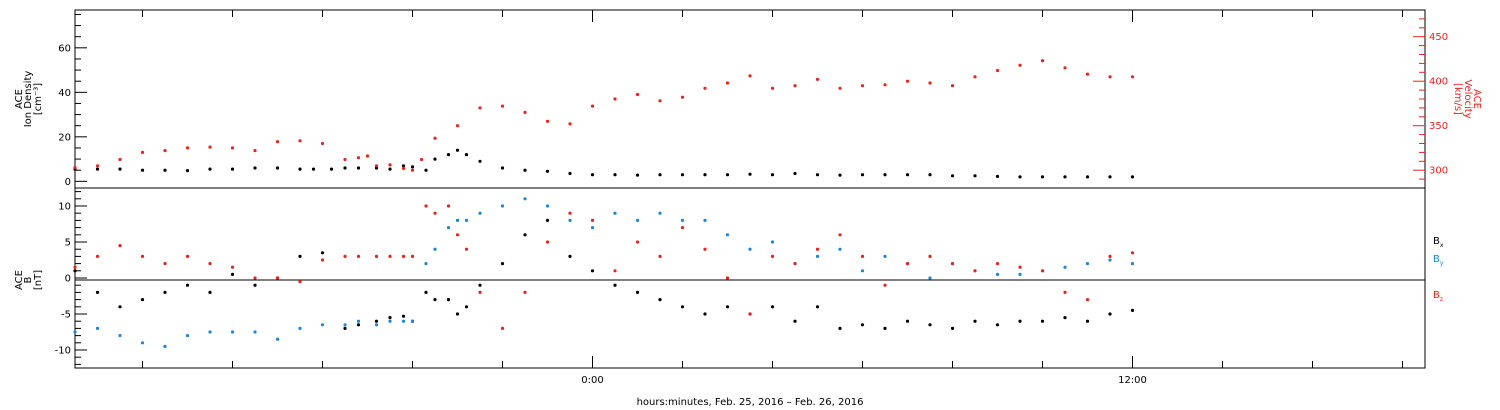 The height and width of the screenshot is (410, 1500). I want to click on velocity-tick-label: 350, so click(1438, 126).